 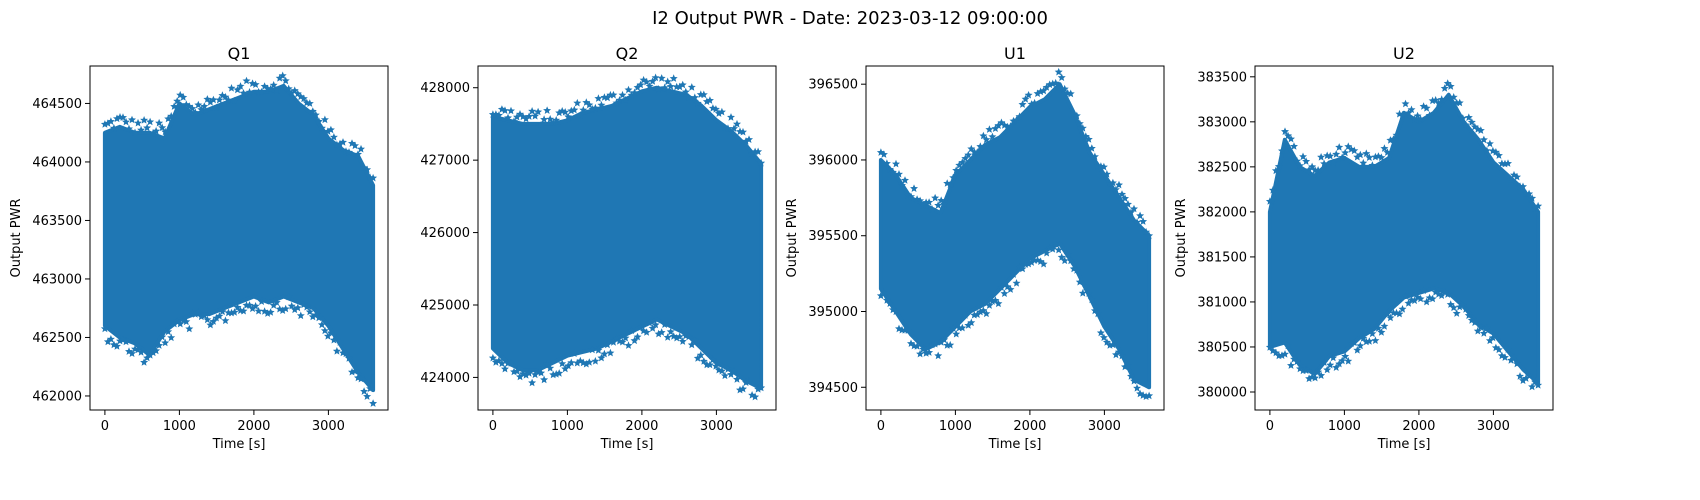 What do you see at coordinates (445, 88) in the screenshot?
I see `y-tick-label: 428000` at bounding box center [445, 88].